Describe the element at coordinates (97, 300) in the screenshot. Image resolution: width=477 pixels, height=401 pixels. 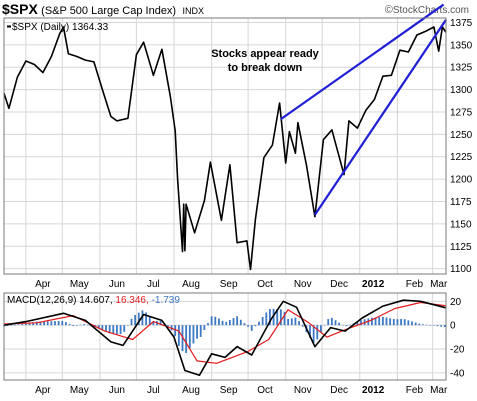
I see `macd-value: 14.607,` at that location.